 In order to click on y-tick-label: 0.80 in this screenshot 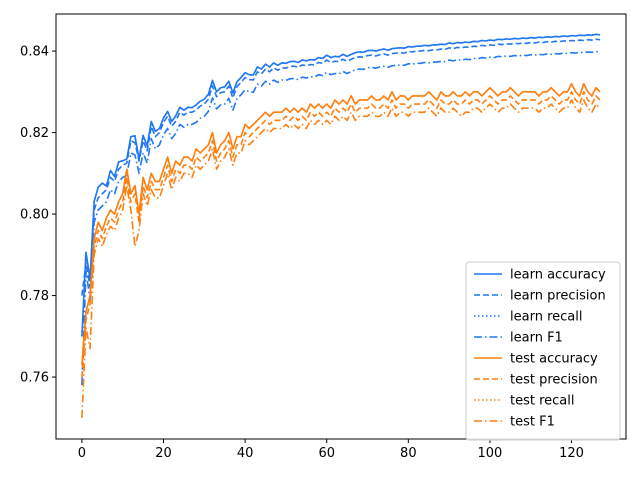, I will do `click(34, 215)`.